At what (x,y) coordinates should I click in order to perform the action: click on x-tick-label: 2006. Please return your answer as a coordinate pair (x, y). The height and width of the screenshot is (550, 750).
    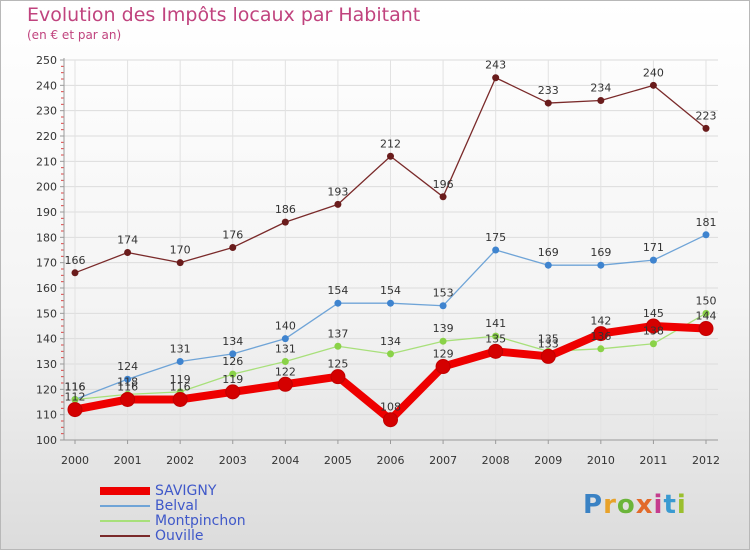
    Looking at the image, I should click on (391, 460).